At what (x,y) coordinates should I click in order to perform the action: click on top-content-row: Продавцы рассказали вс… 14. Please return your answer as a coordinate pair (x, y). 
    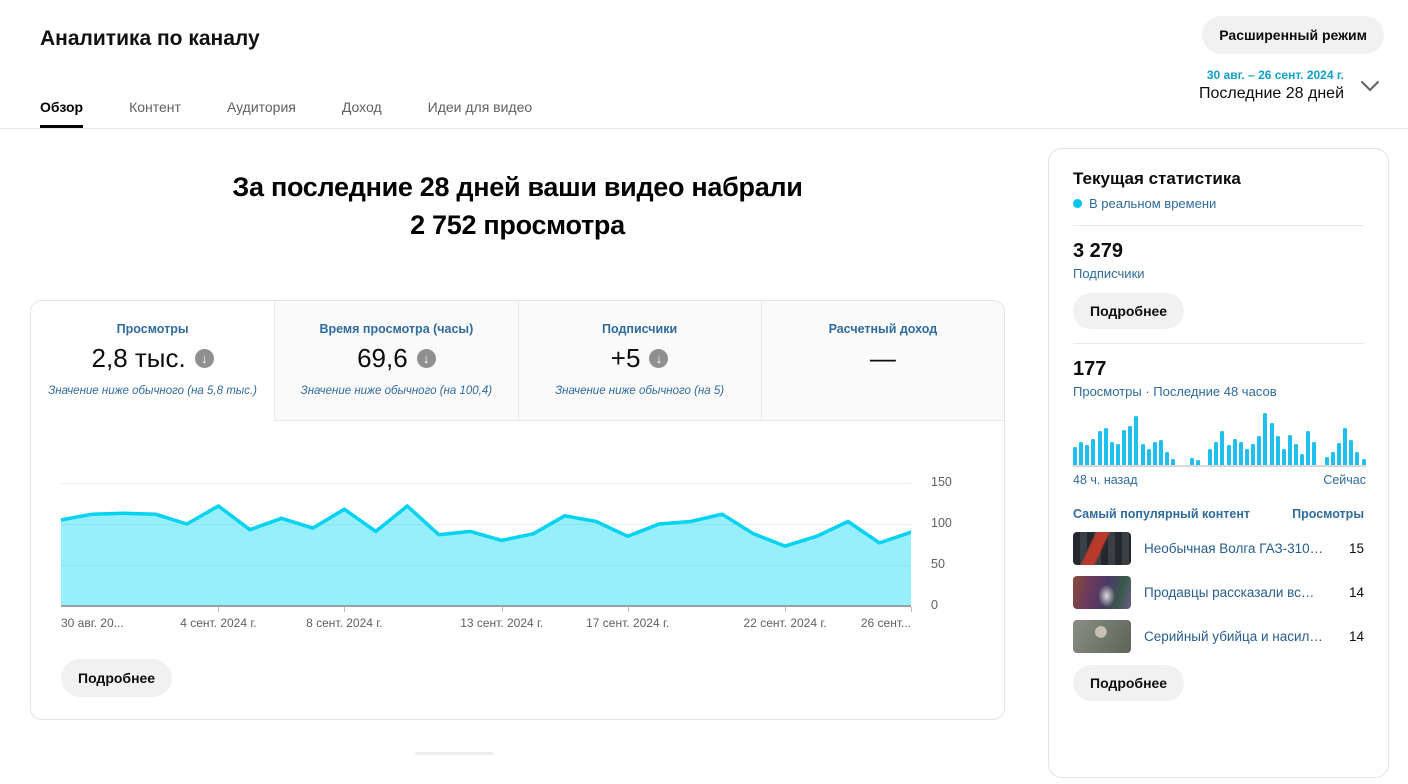
    Looking at the image, I should click on (1218, 592).